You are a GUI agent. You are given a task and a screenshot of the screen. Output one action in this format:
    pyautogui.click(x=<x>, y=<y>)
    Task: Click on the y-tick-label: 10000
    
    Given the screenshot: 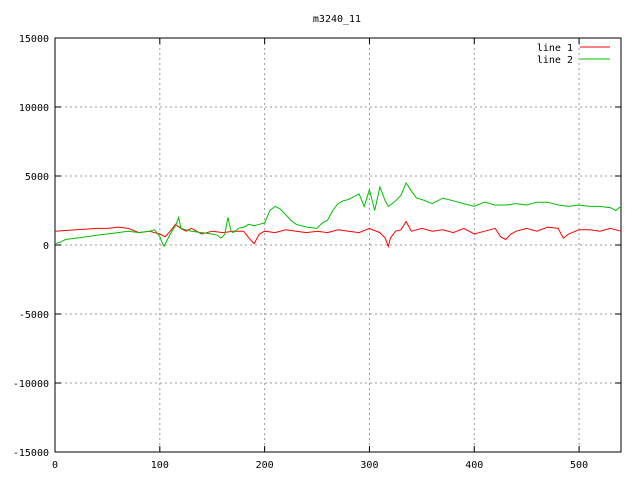 What is the action you would take?
    pyautogui.click(x=34, y=108)
    